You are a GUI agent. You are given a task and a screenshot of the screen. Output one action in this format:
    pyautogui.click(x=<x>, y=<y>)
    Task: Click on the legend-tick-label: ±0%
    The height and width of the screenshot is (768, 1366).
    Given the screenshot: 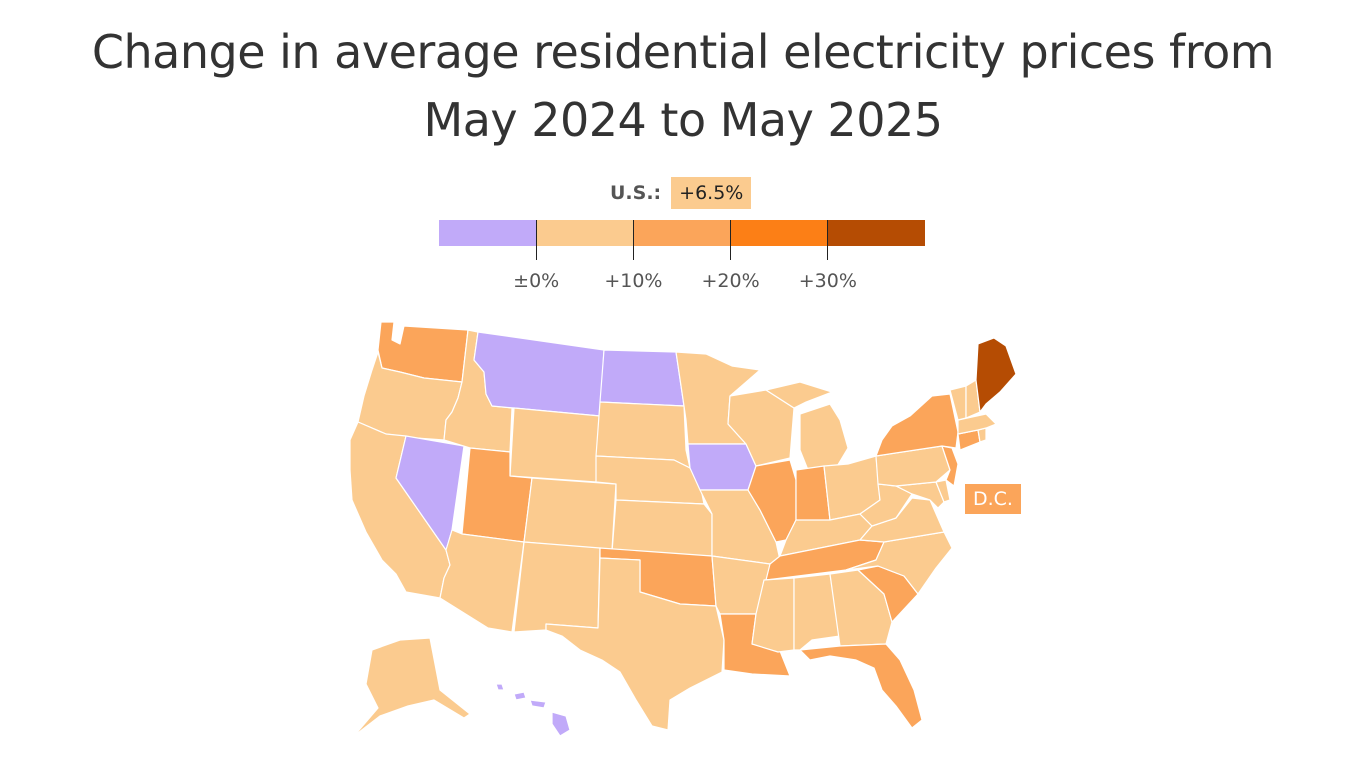 What is the action you would take?
    pyautogui.click(x=536, y=281)
    